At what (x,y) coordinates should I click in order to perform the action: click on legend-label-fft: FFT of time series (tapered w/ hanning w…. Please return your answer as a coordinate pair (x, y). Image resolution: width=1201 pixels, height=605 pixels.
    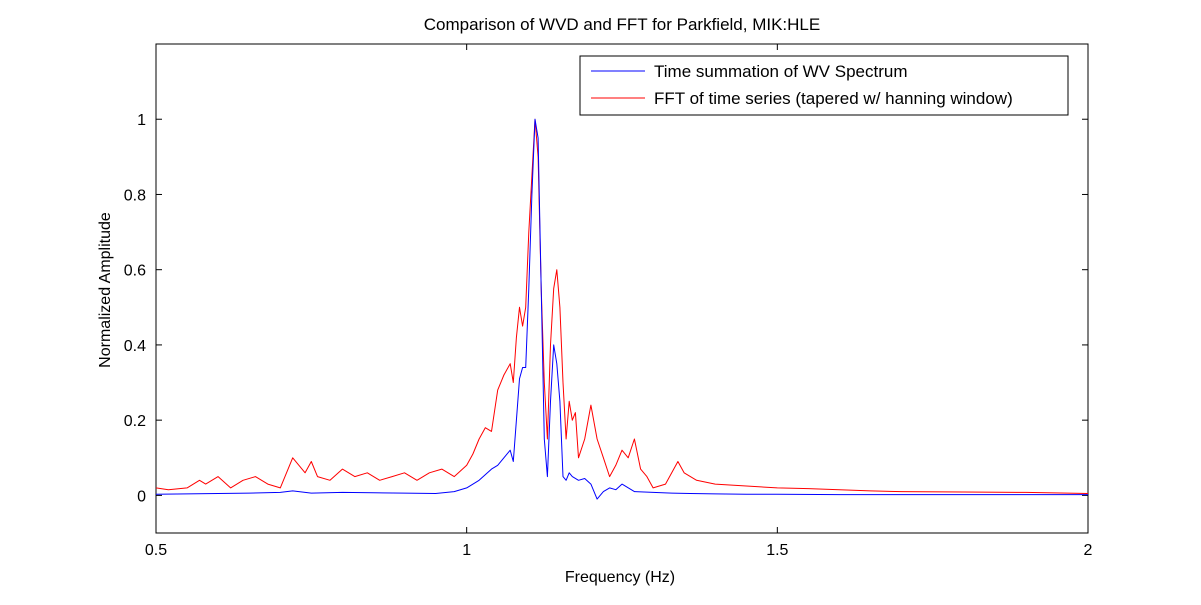
    Looking at the image, I should click on (833, 98).